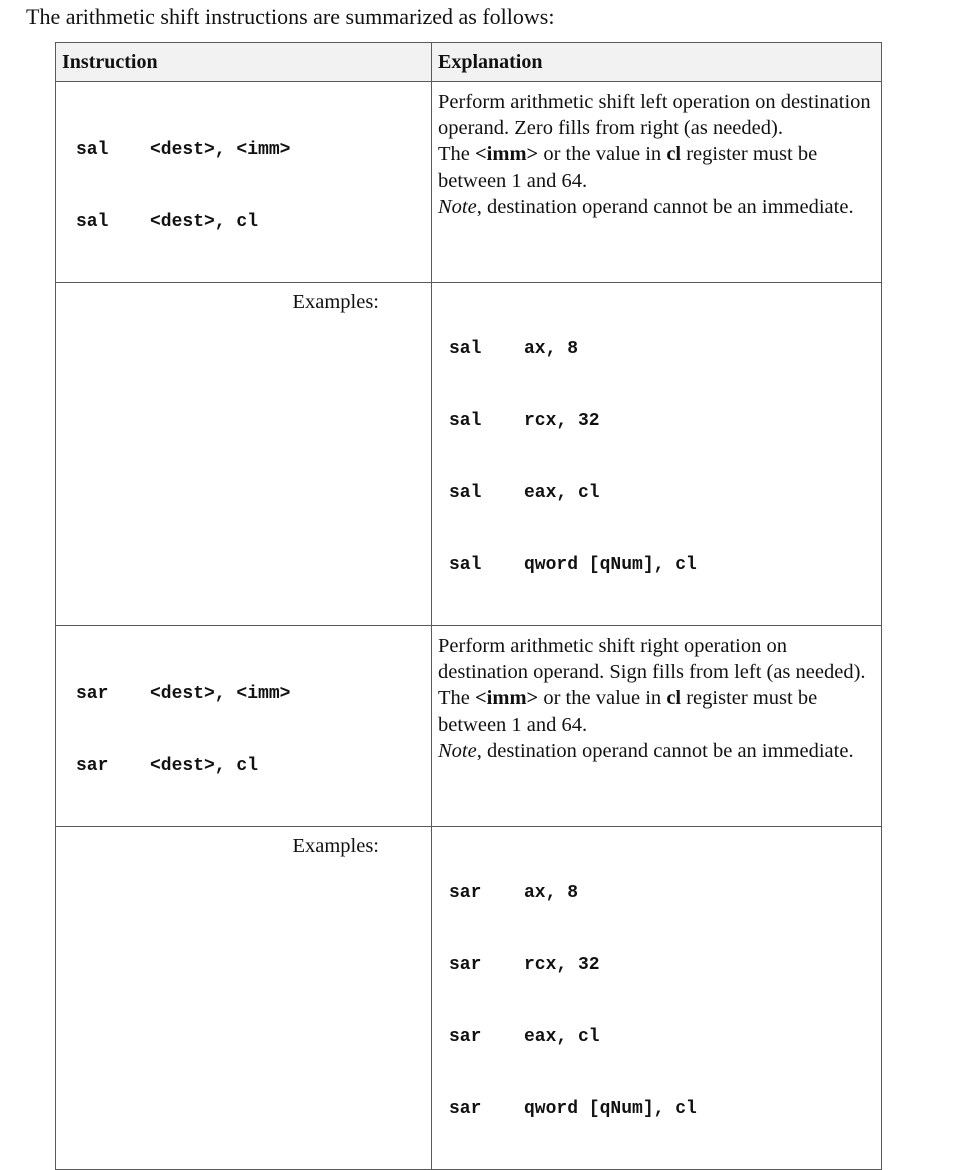  I want to click on sal-syntax: sal <dest>, <imm> sal <dest>, cl, so click(243, 182).